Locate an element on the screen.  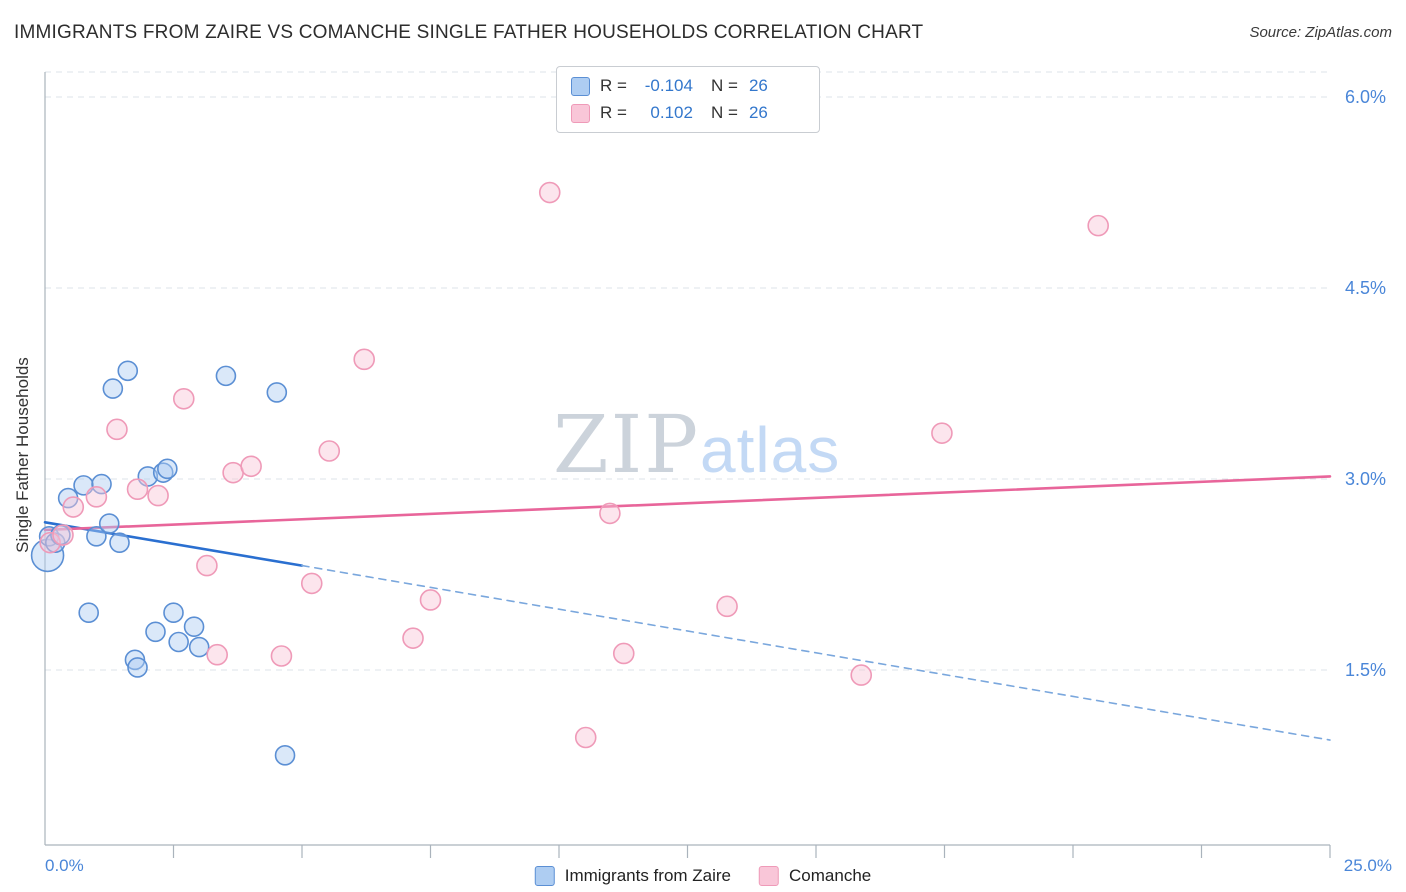
n-value-zaire: 26 is located at coordinates (758, 85).